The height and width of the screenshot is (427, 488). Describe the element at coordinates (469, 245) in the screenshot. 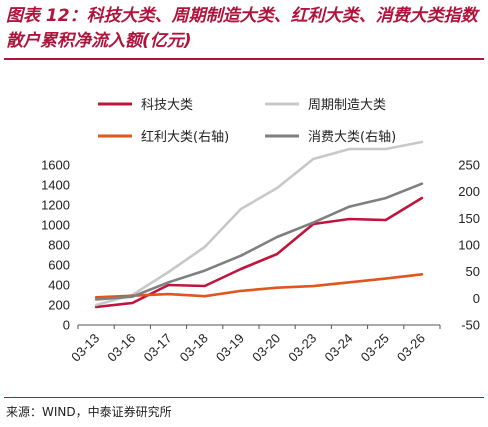

I see `y-right-tick-label: 100` at that location.